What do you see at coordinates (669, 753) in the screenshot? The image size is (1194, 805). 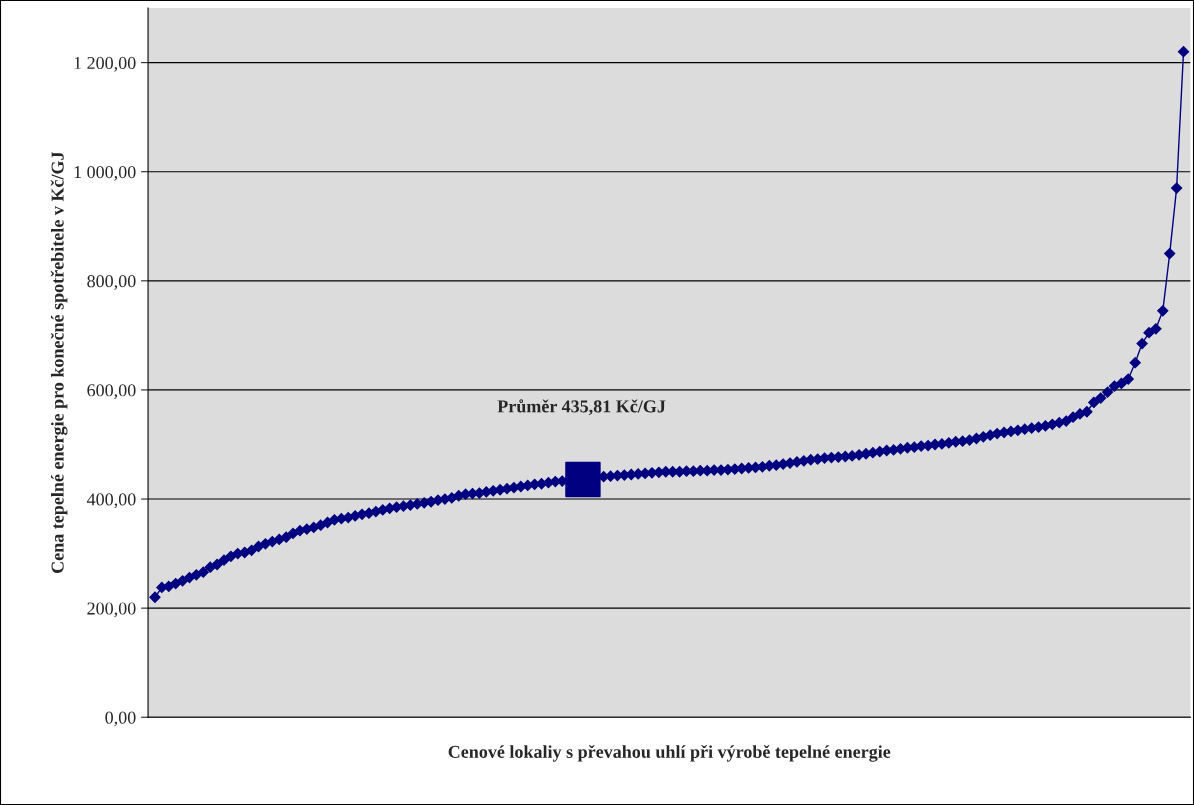 I see `x-axis-title: Cenové lokaliy s převahou uhlí při výrobě tepelné energie` at bounding box center [669, 753].